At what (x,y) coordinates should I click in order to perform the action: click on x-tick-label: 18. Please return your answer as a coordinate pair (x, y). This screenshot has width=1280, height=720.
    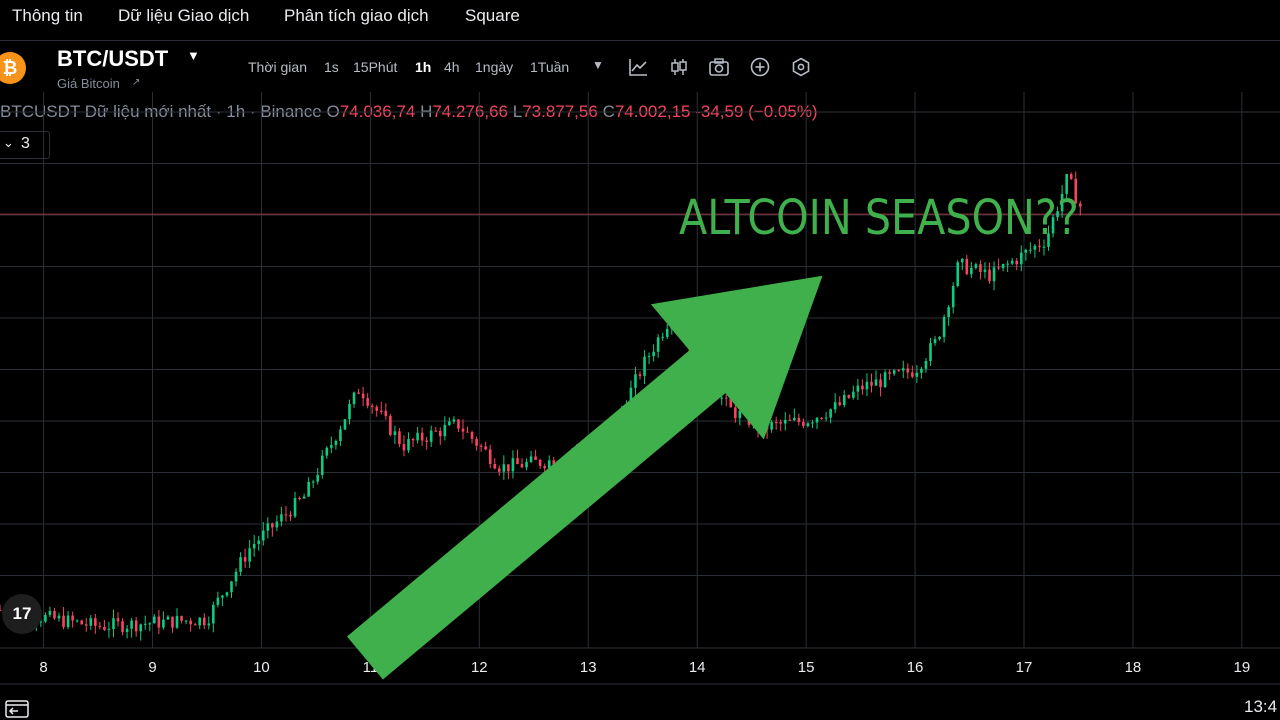
    Looking at the image, I should click on (1133, 667).